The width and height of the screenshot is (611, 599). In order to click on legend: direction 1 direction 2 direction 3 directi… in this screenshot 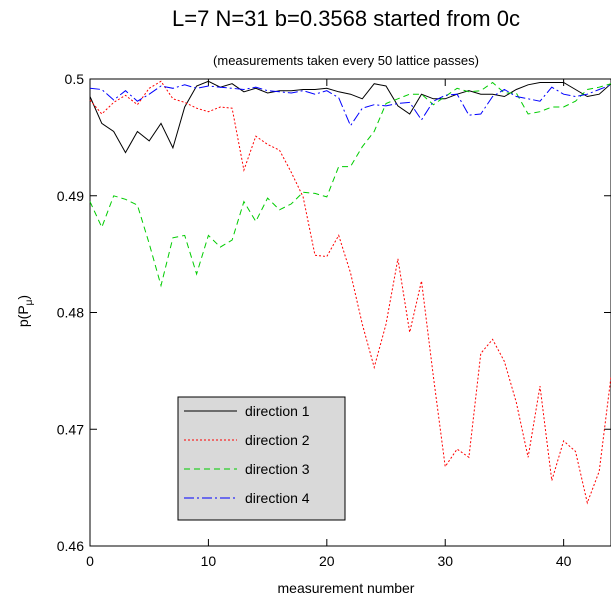, I will do `click(261, 458)`.